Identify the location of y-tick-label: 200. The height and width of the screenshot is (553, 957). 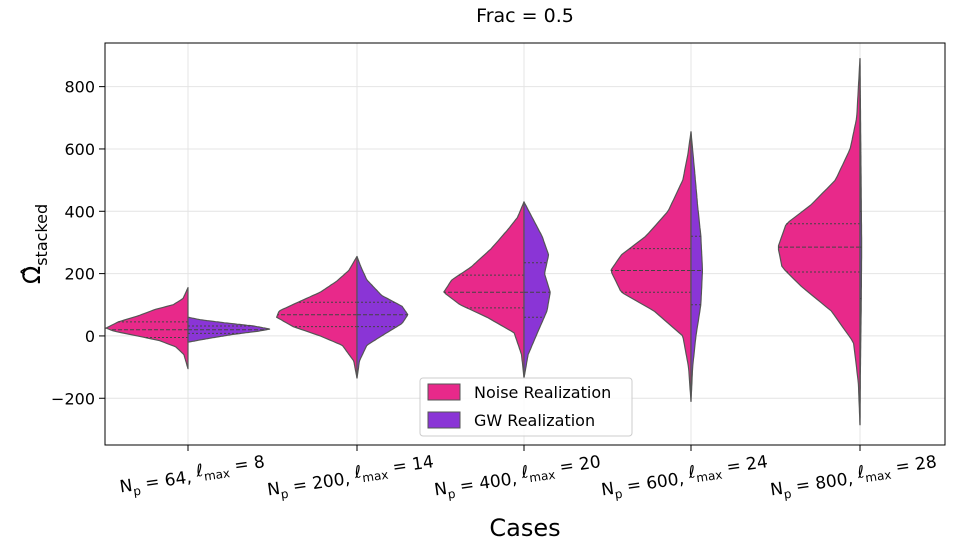
(79, 274).